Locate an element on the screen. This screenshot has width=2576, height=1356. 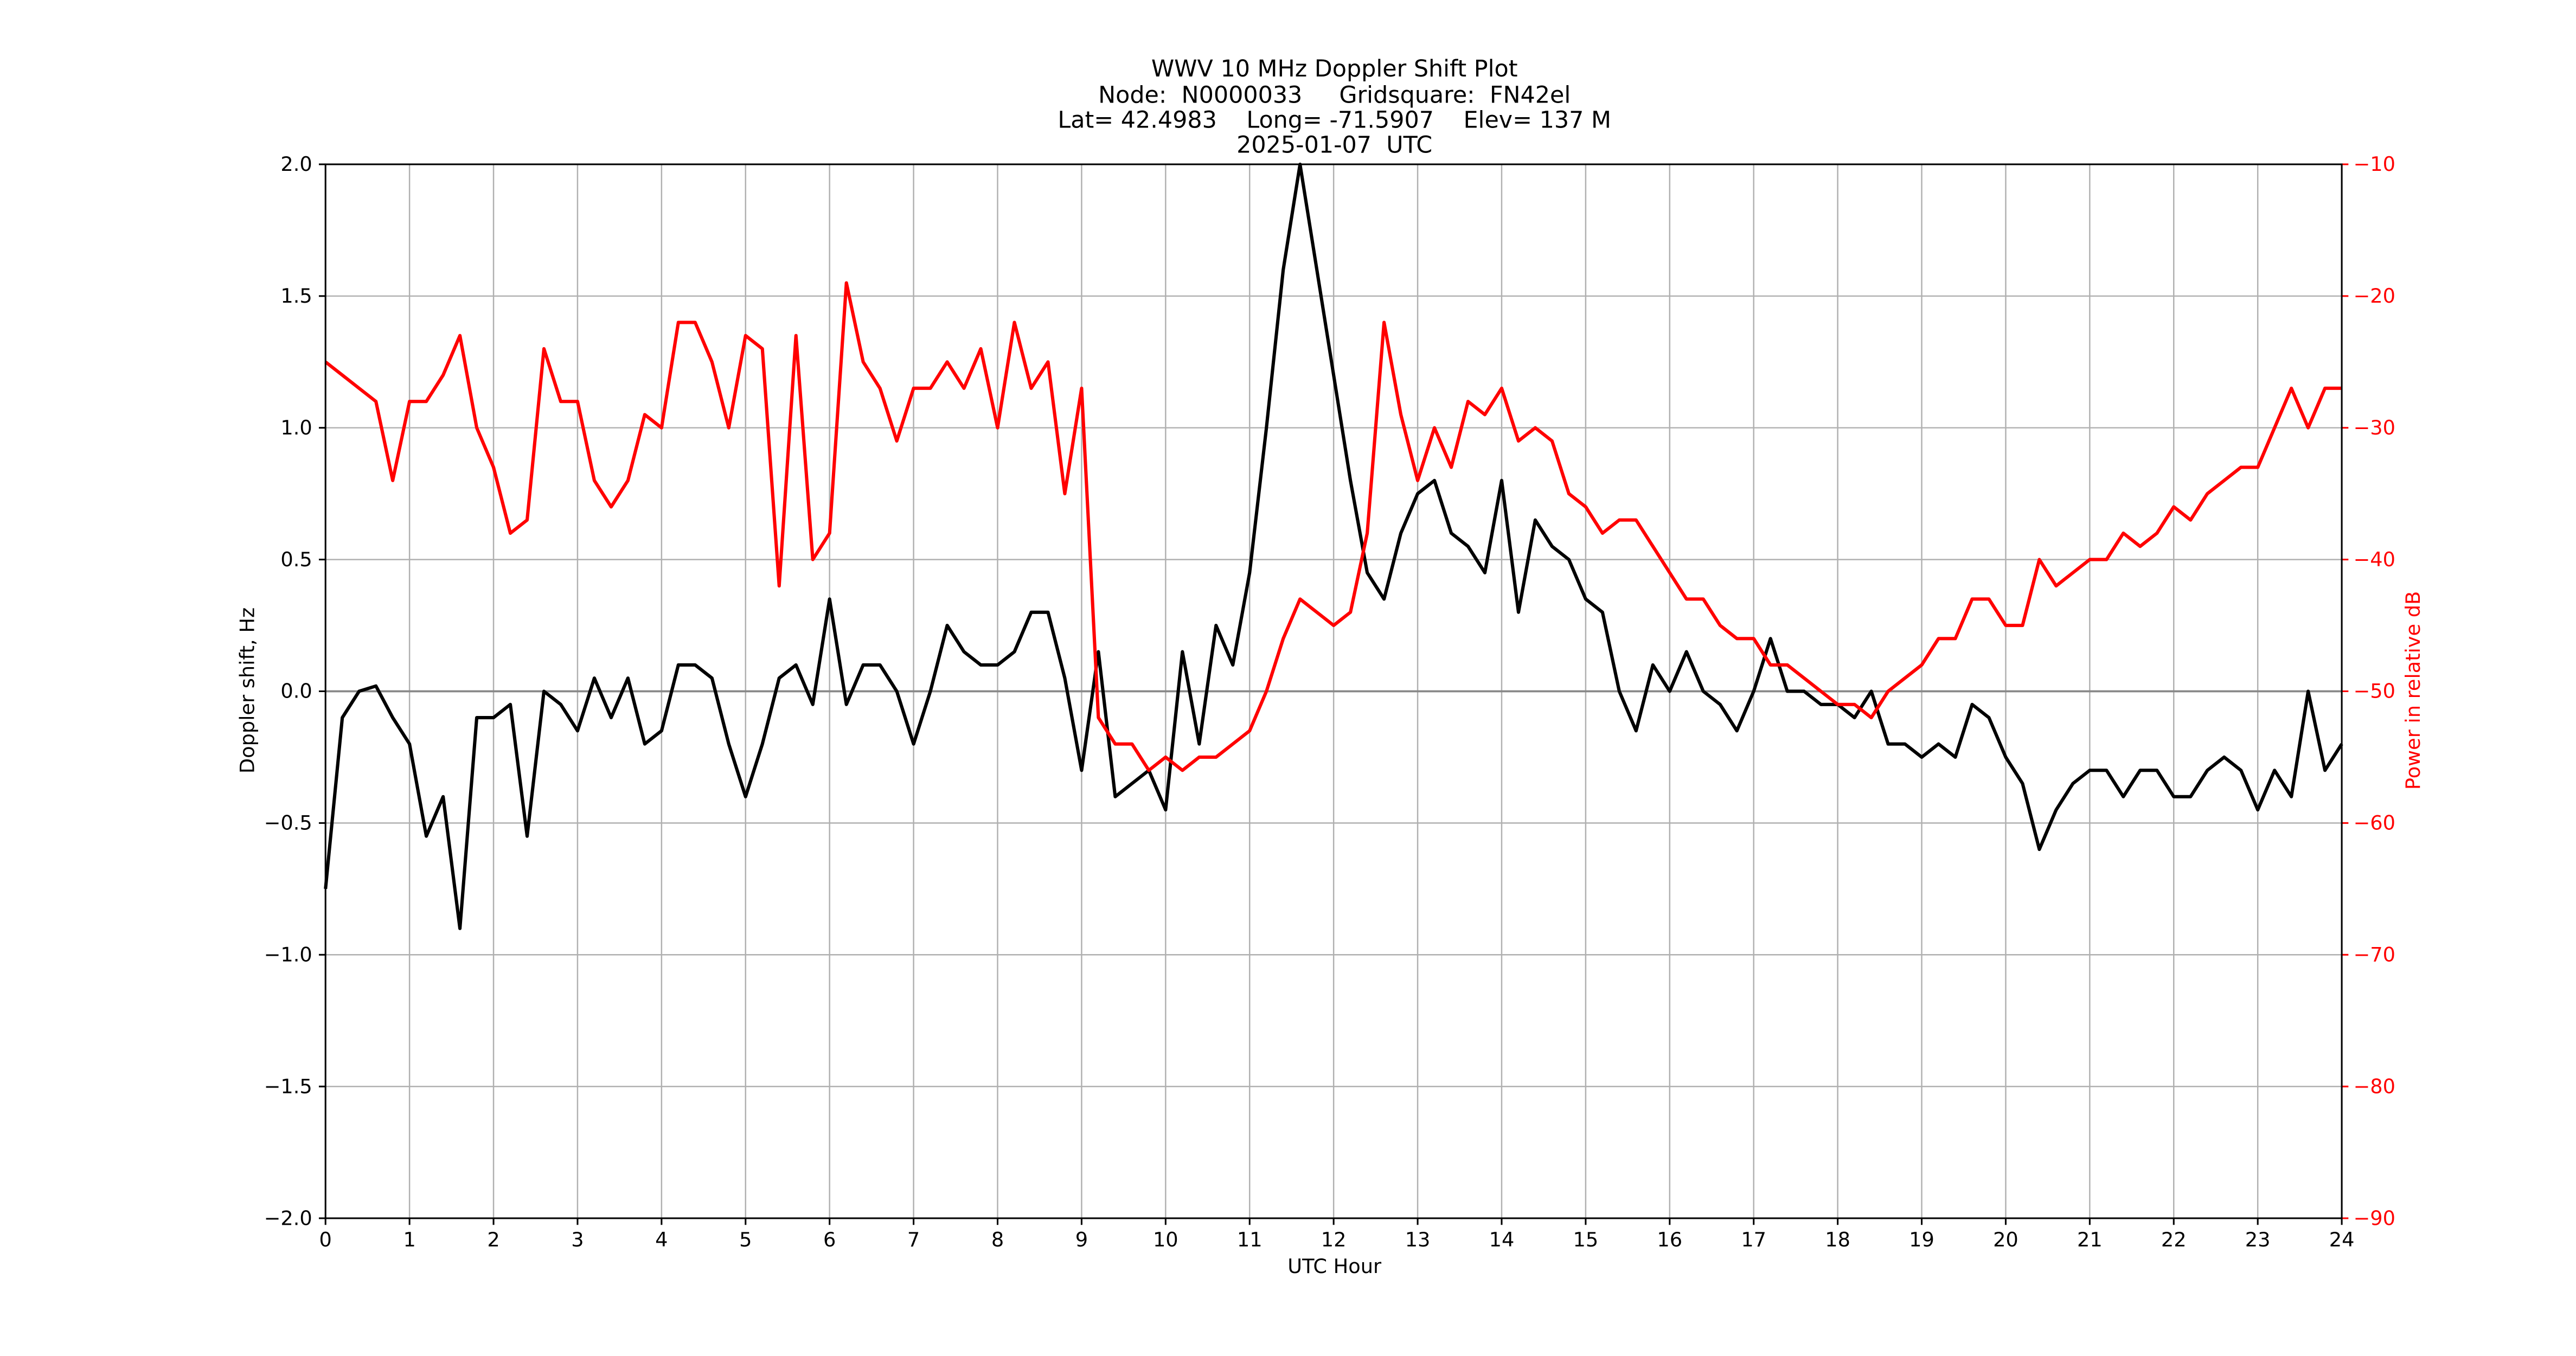
y2-tick-label: −40 is located at coordinates (2374, 559).